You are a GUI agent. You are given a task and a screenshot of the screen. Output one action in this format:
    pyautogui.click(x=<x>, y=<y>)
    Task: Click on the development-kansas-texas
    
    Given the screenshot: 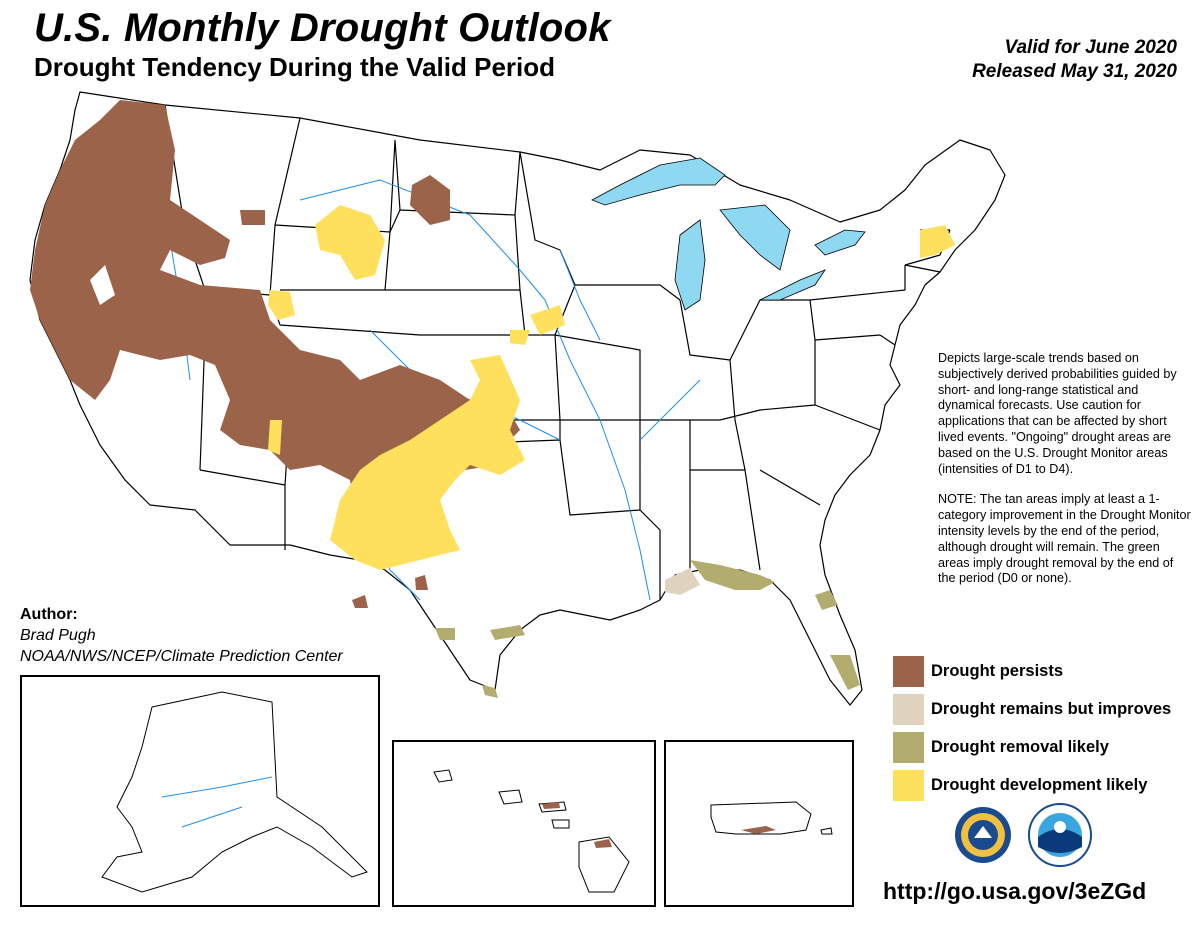 What is the action you would take?
    pyautogui.click(x=427, y=462)
    